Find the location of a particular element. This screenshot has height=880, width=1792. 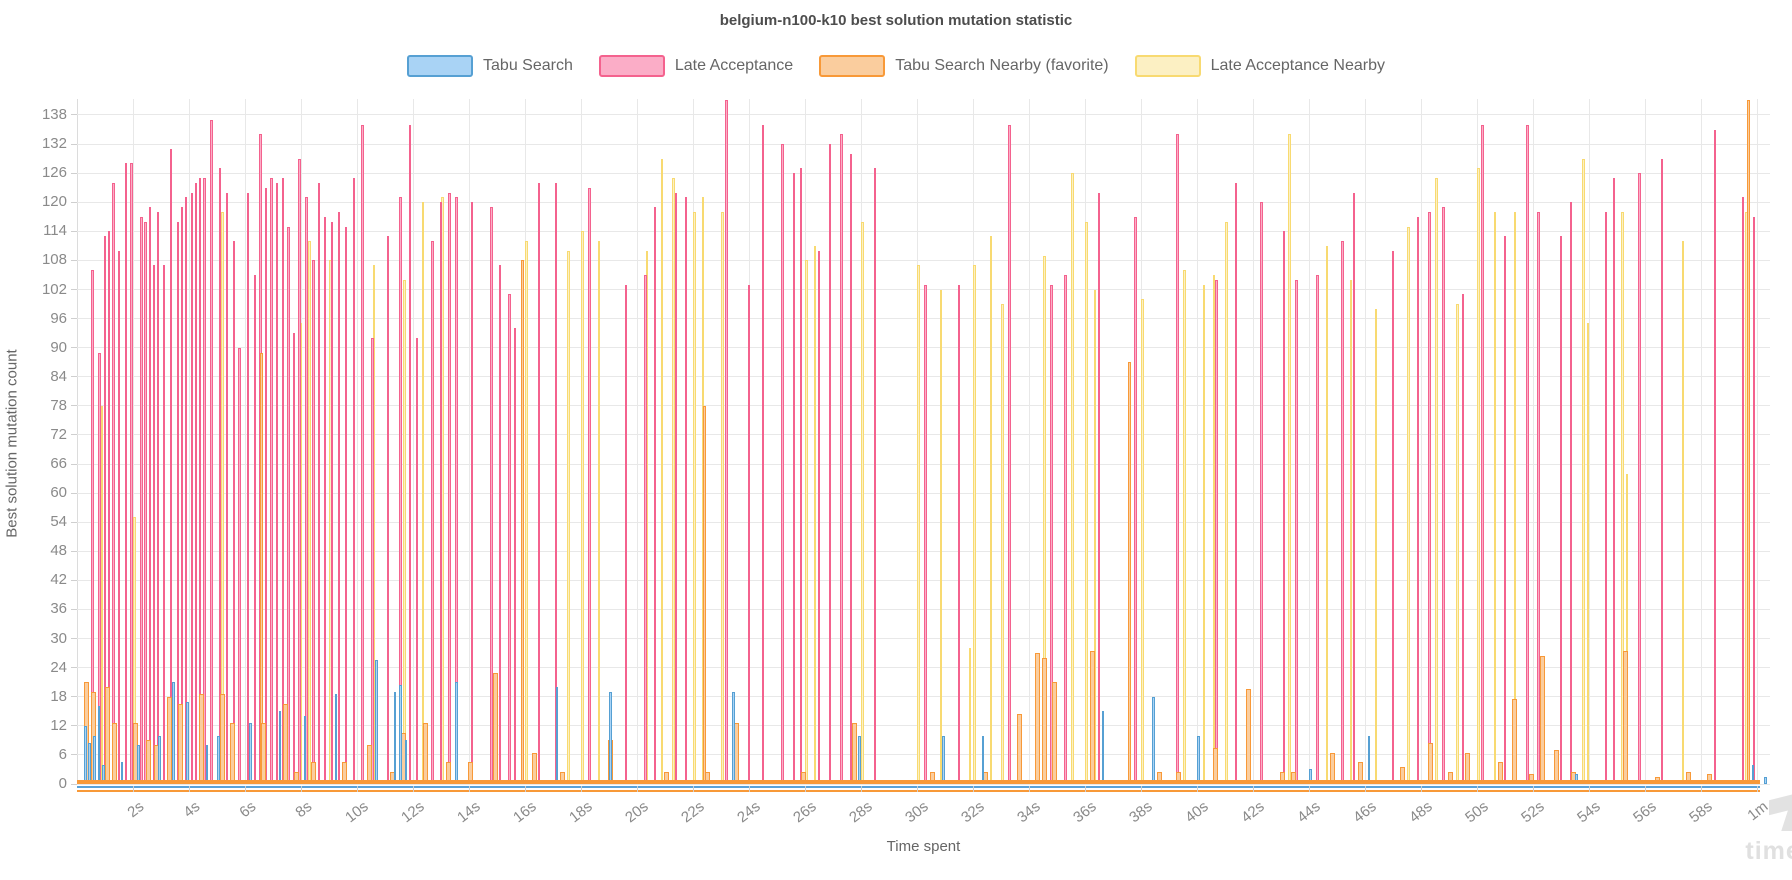

y-tick-label: 30 is located at coordinates (58, 638).